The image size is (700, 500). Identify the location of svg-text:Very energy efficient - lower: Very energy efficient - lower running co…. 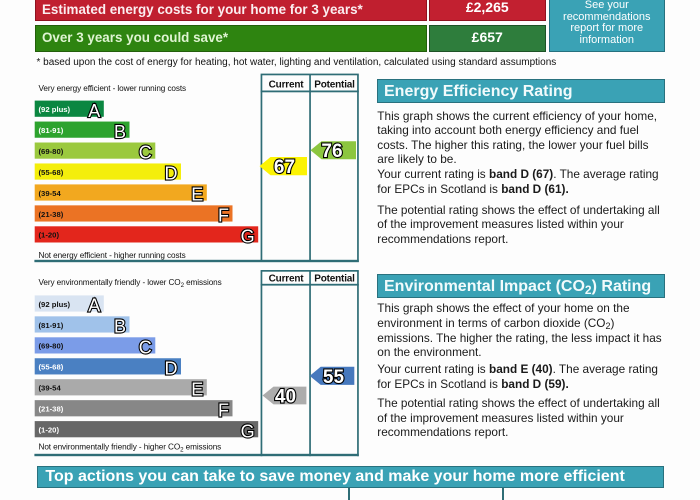
(113, 88).